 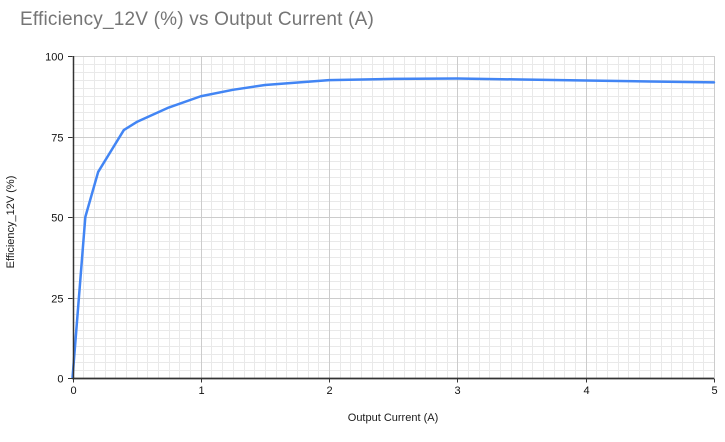 I want to click on y-tick-label: 25, so click(x=57, y=300).